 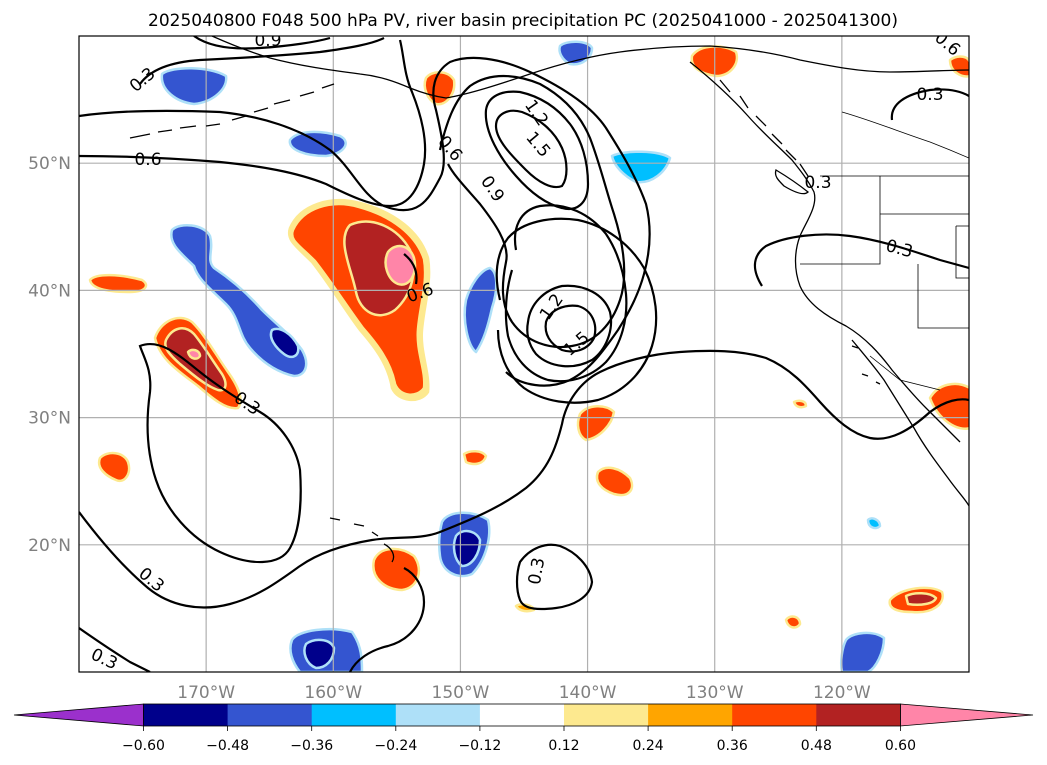 What do you see at coordinates (262, 61) in the screenshot?
I see `pv-contour-0.3` at bounding box center [262, 61].